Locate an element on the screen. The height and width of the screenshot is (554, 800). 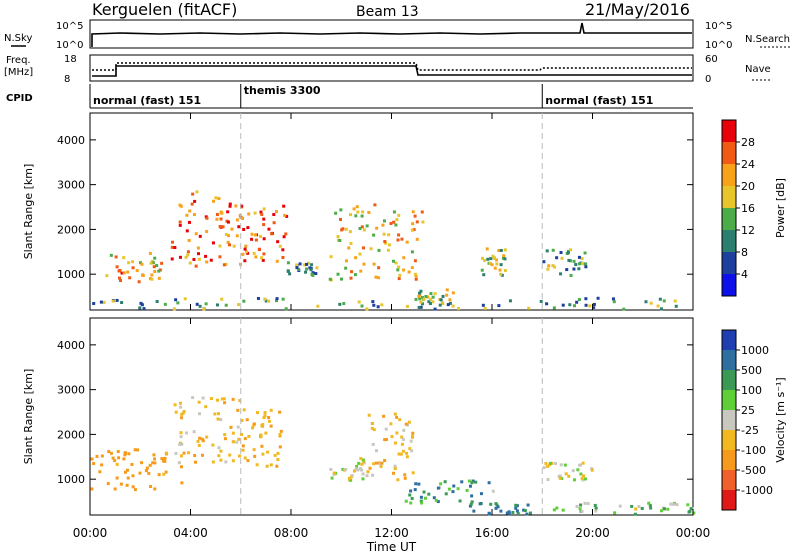
colorbar-tick: 100 is located at coordinates (751, 390).